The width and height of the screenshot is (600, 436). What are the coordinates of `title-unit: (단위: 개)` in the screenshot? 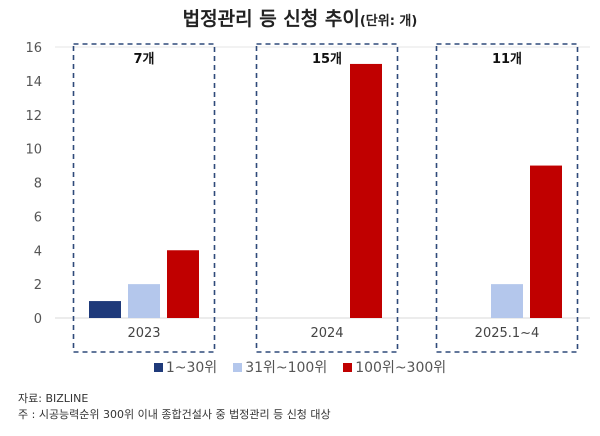 It's located at (388, 21).